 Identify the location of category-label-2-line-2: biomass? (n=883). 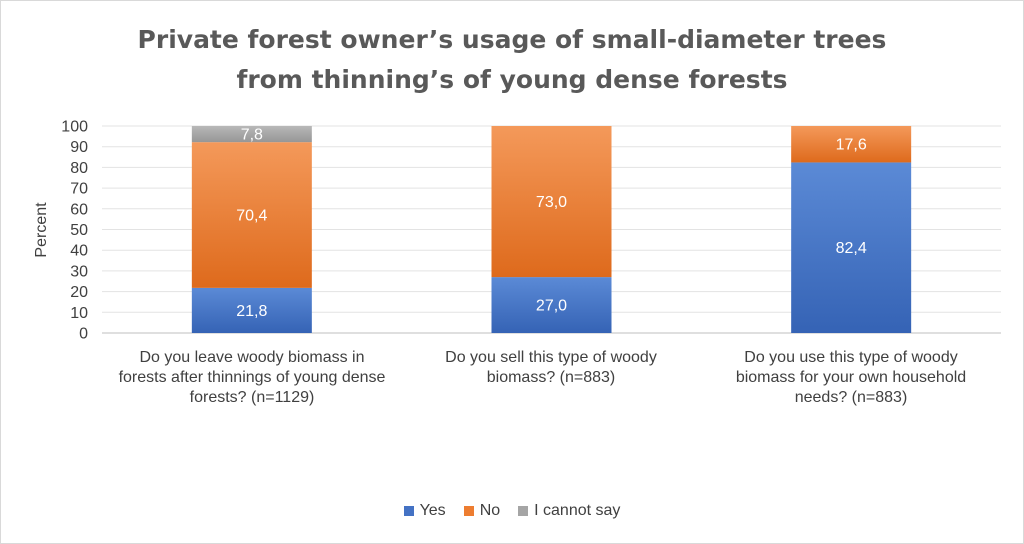
(551, 377).